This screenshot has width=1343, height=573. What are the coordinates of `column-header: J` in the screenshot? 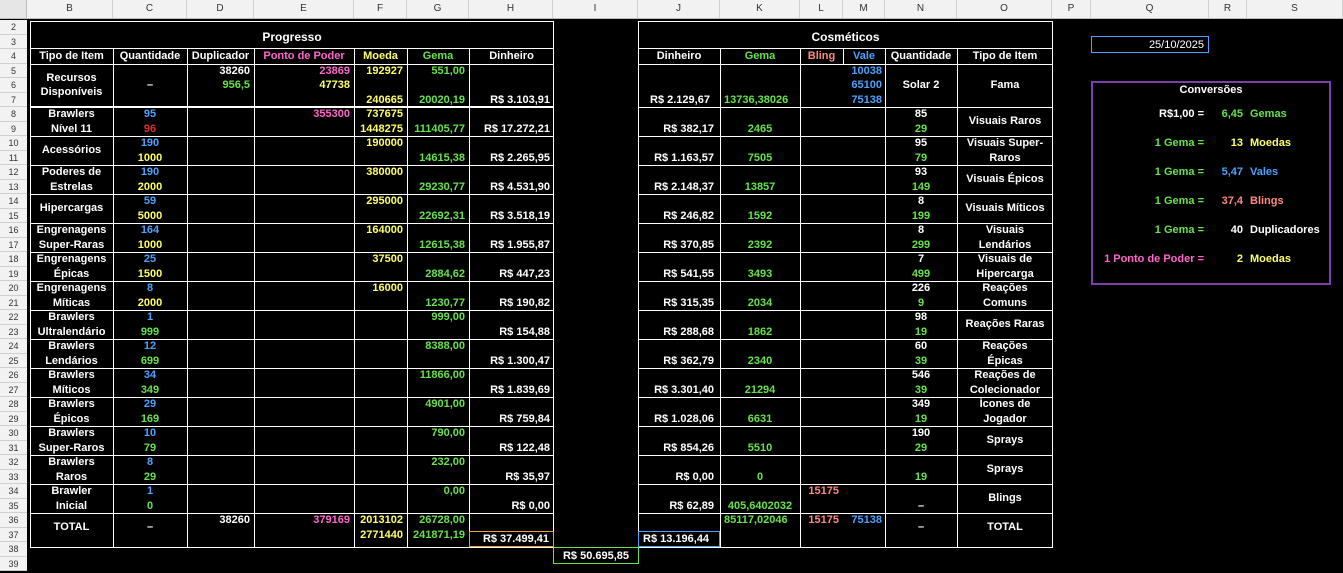 It's located at (679, 9).